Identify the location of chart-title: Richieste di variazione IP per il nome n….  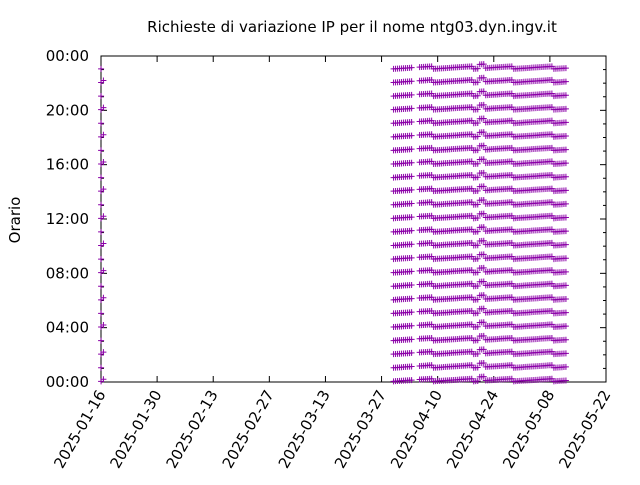
(352, 27).